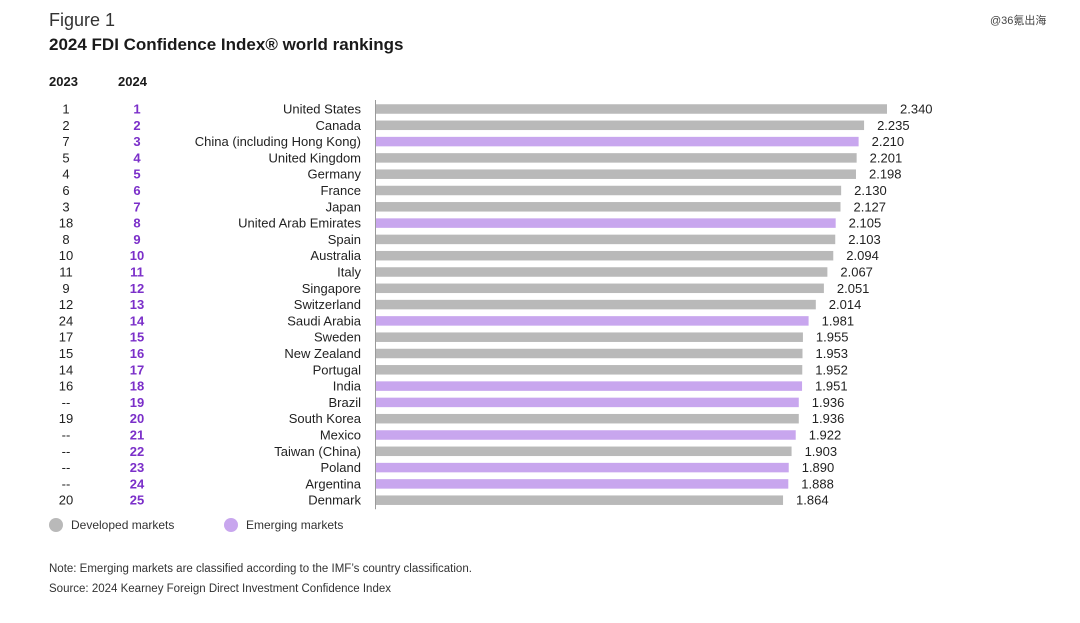  I want to click on category-label: Germany, so click(335, 174).